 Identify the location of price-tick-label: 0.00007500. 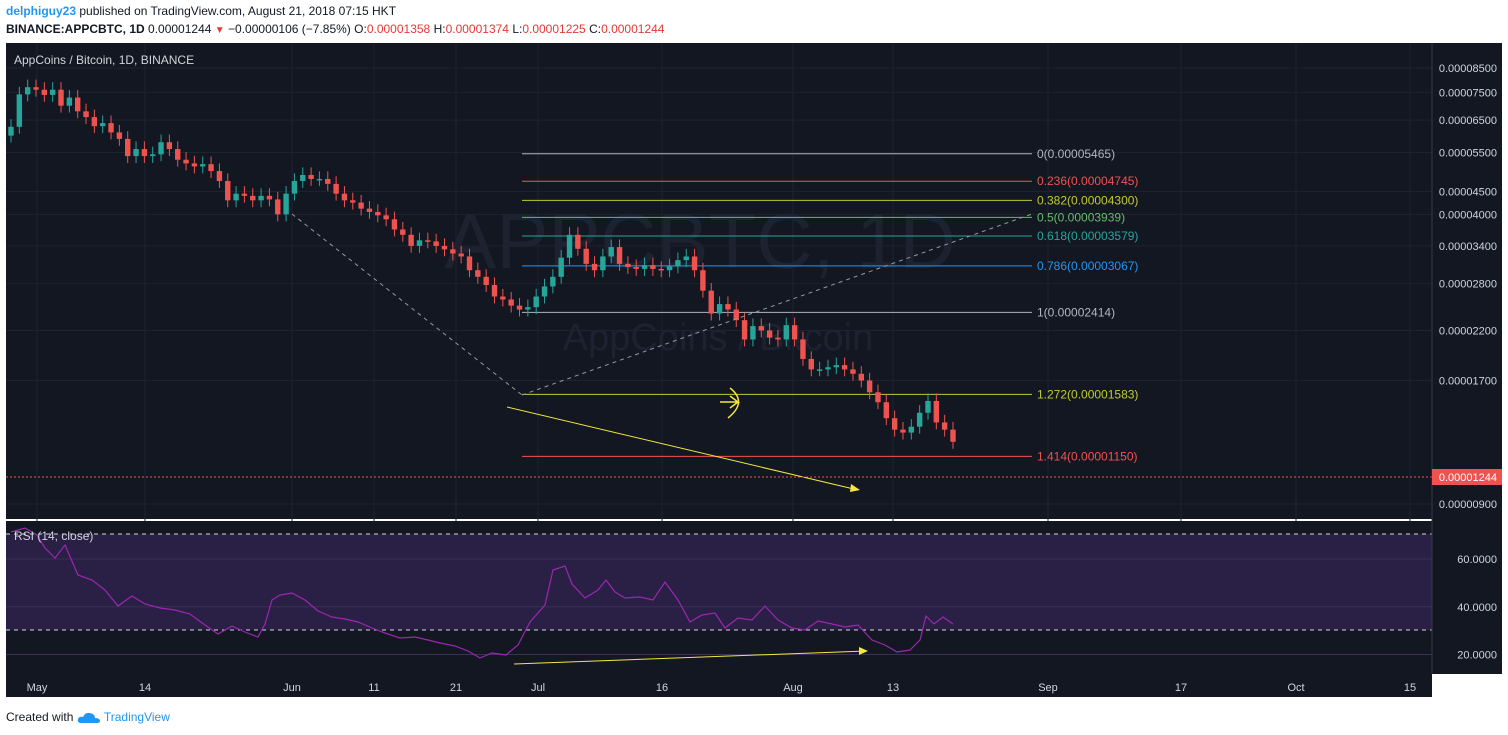
(1468, 93).